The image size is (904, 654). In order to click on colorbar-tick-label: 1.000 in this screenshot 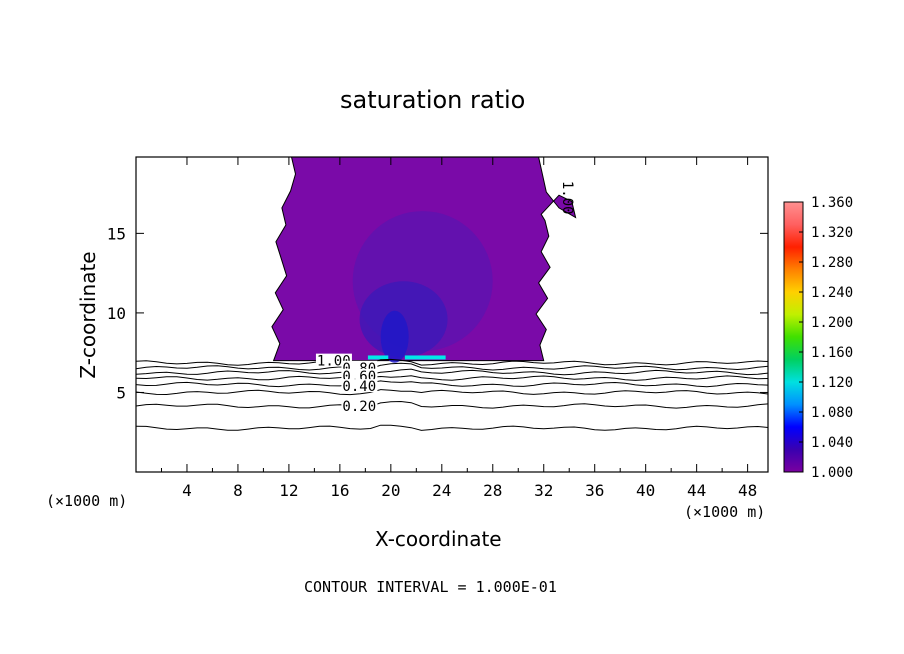, I will do `click(832, 473)`.